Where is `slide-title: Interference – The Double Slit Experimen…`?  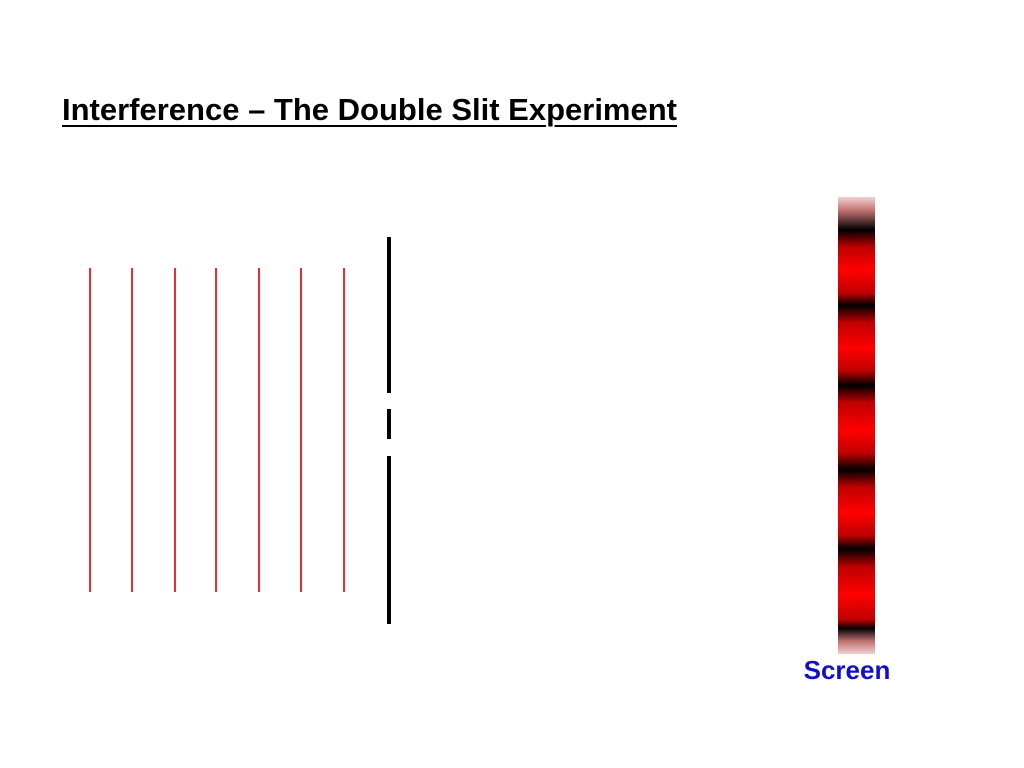 slide-title: Interference – The Double Slit Experimen… is located at coordinates (369, 109).